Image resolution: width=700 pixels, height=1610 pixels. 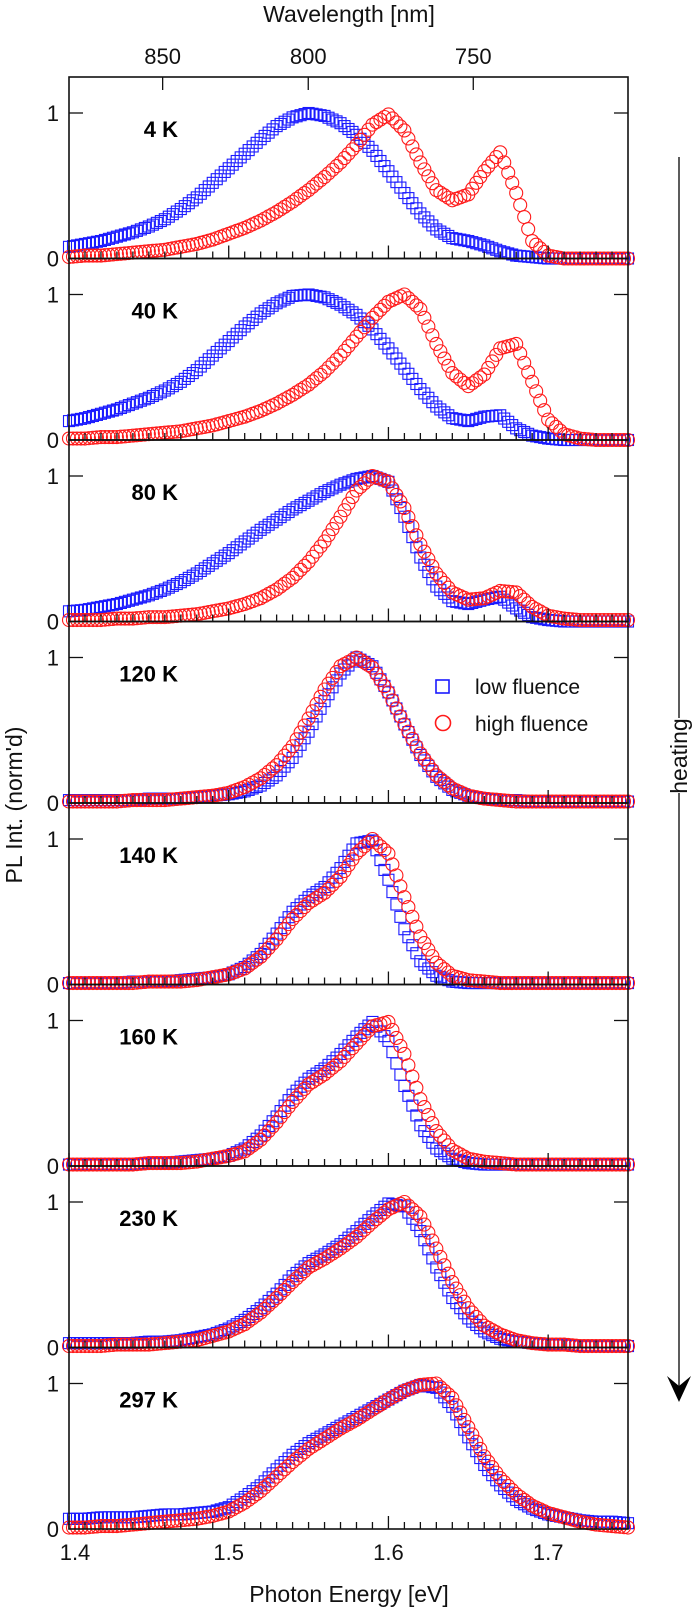 I want to click on panel-140k: 1 0 140 K, so click(x=341, y=900).